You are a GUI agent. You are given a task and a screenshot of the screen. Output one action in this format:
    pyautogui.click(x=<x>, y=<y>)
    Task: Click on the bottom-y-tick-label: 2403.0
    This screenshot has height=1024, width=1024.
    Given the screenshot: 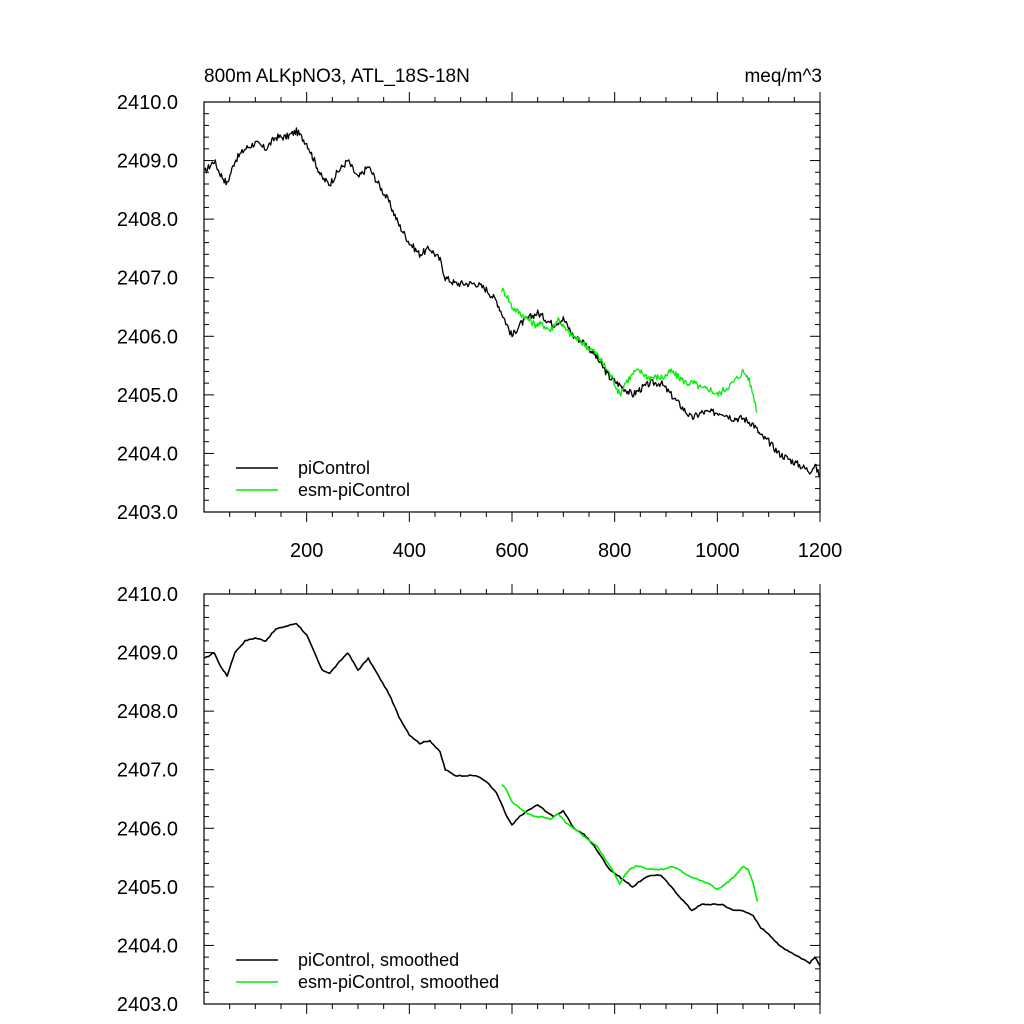 What is the action you would take?
    pyautogui.click(x=147, y=1005)
    